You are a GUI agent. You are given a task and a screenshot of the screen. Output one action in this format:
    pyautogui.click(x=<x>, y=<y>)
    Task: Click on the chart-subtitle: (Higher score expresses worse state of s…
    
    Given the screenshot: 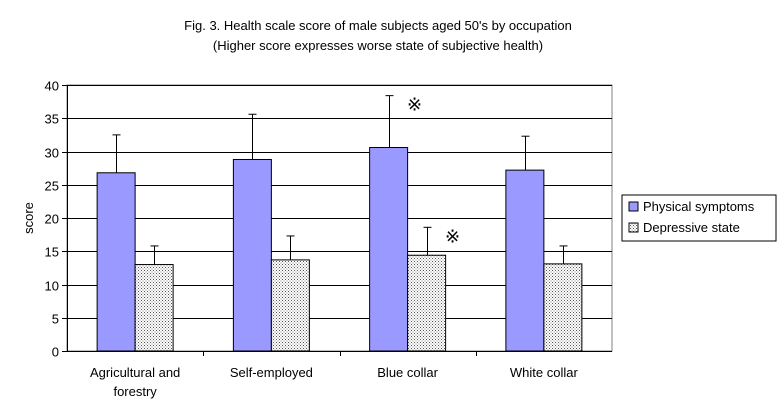 What is the action you would take?
    pyautogui.click(x=378, y=45)
    